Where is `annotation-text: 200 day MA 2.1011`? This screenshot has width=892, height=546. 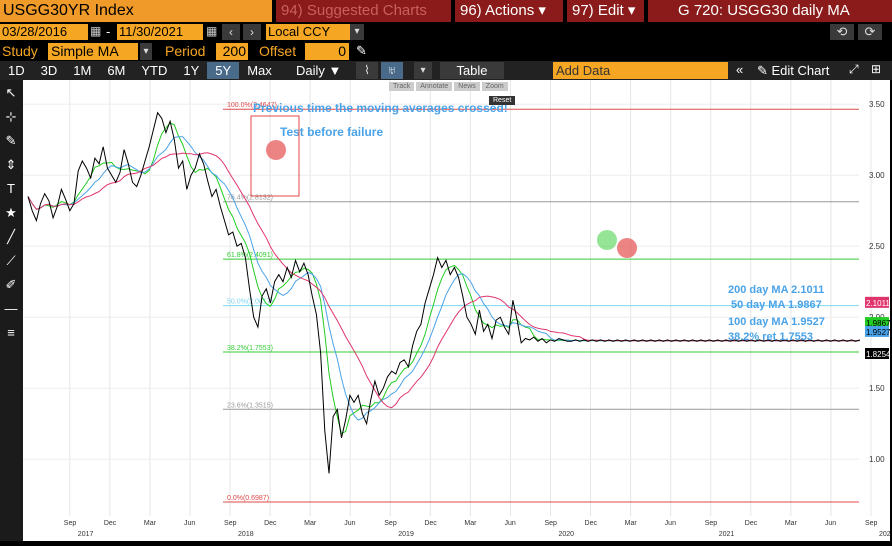
annotation-text: 200 day MA 2.1011 is located at coordinates (776, 290).